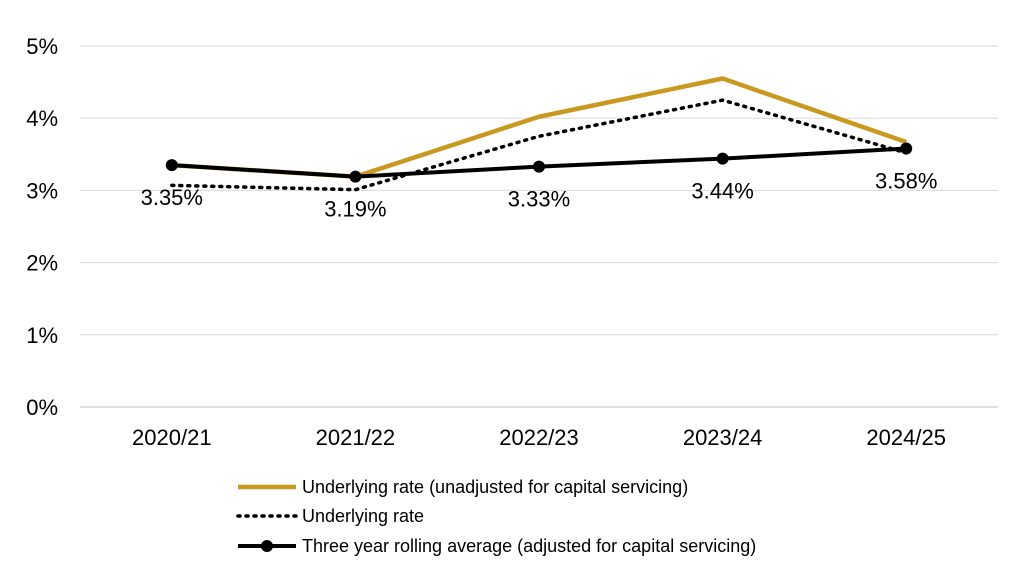 This screenshot has width=1024, height=575. Describe the element at coordinates (267, 546) in the screenshot. I see `legend-marker` at that location.